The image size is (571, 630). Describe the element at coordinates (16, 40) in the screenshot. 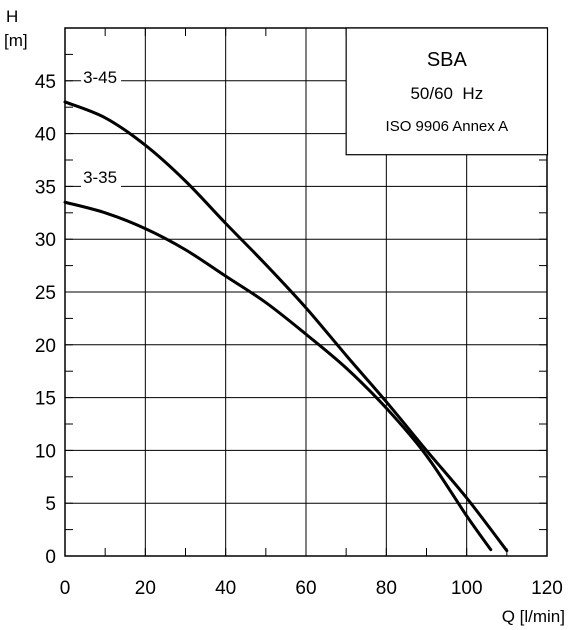

I see `y-axis-unit: [m]` at that location.